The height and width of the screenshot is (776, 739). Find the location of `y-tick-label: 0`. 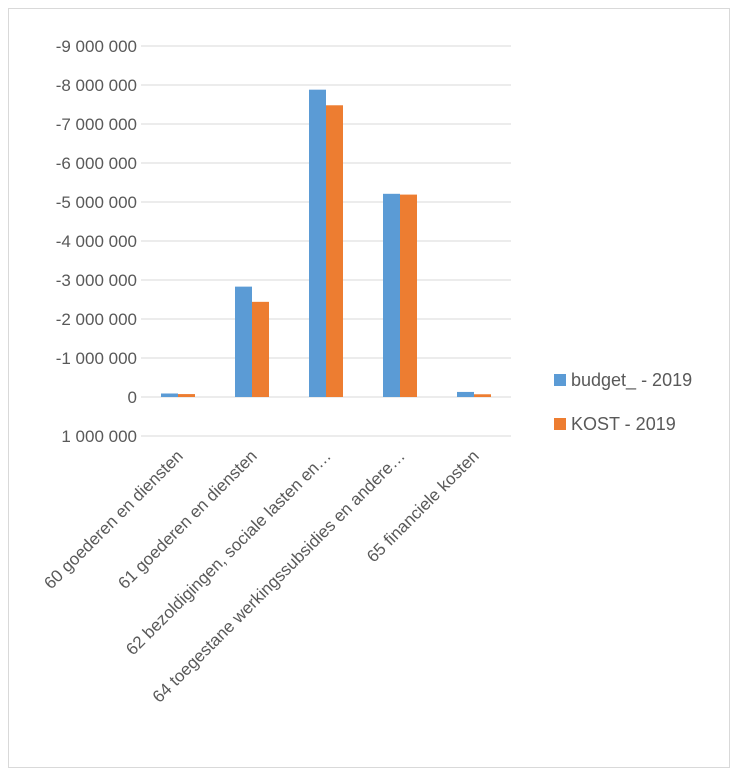

y-tick-label: 0 is located at coordinates (132, 397).